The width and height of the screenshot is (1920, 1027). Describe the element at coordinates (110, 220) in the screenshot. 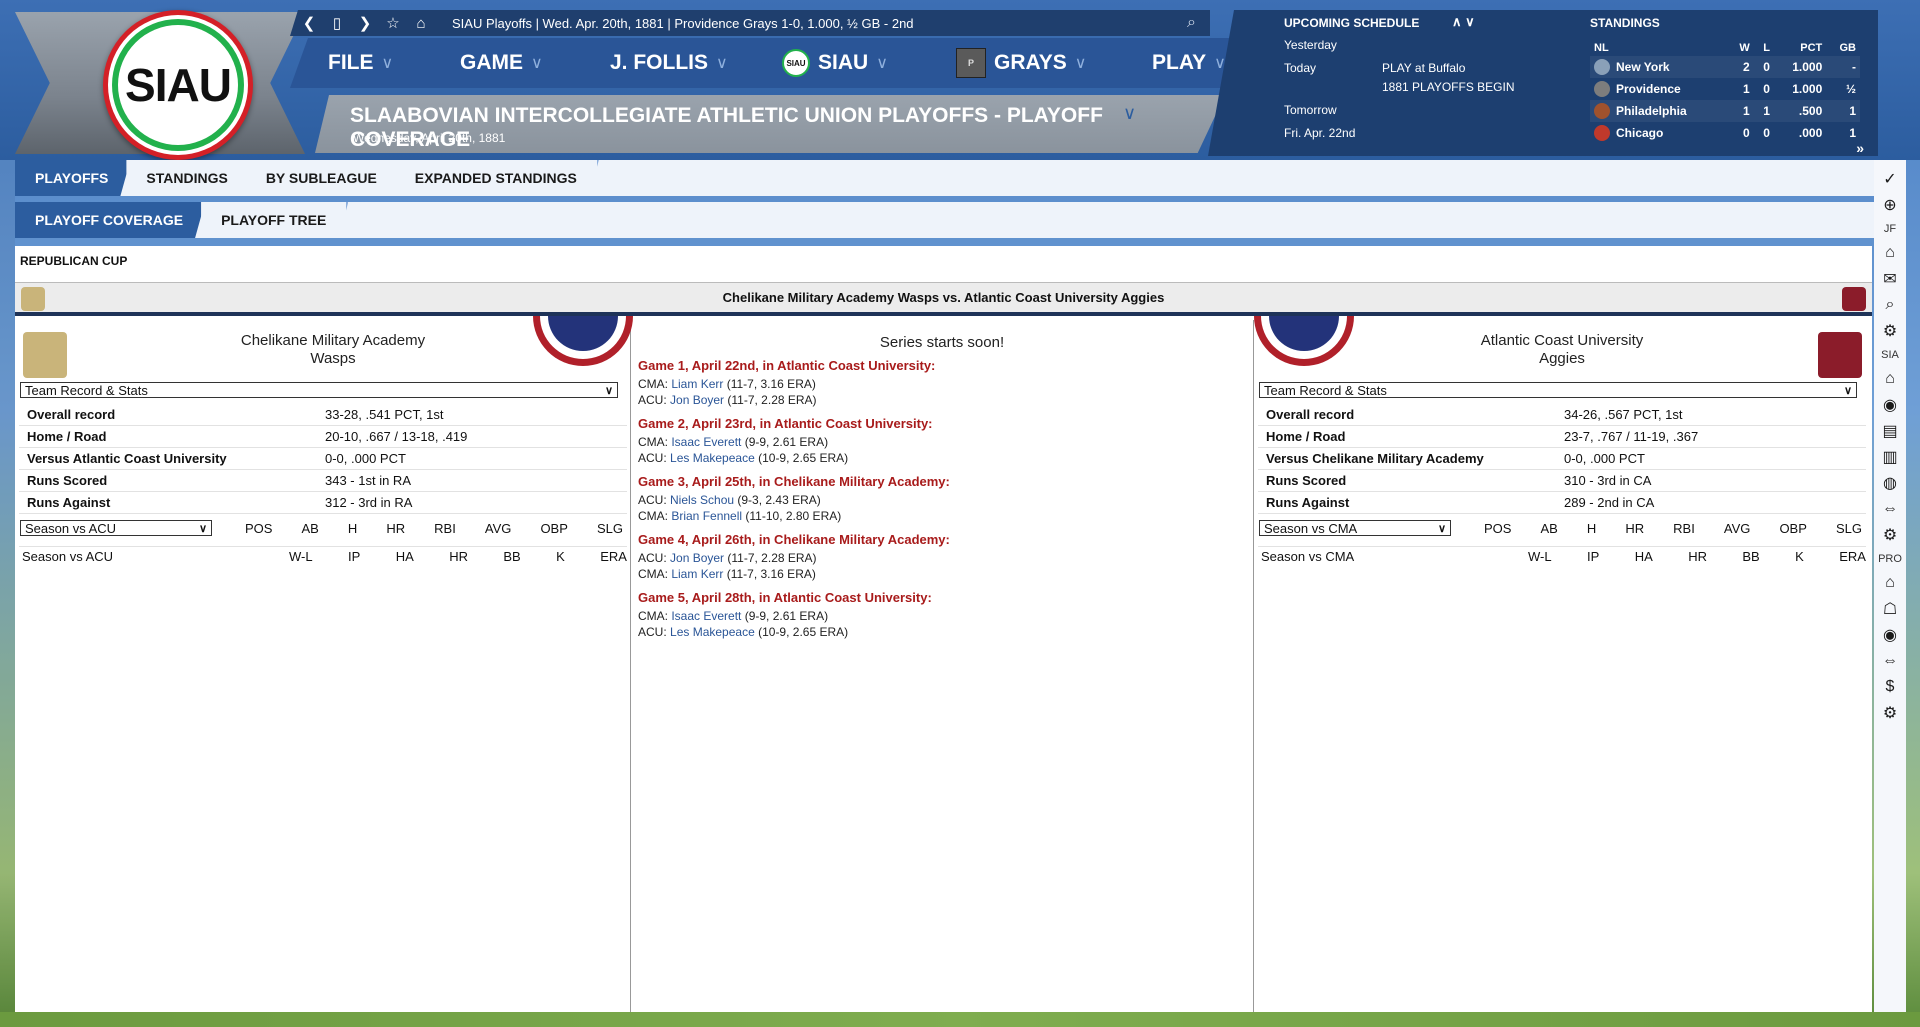

I see `tab-playoff-coverage: PLAYOFF COVERAGE` at that location.